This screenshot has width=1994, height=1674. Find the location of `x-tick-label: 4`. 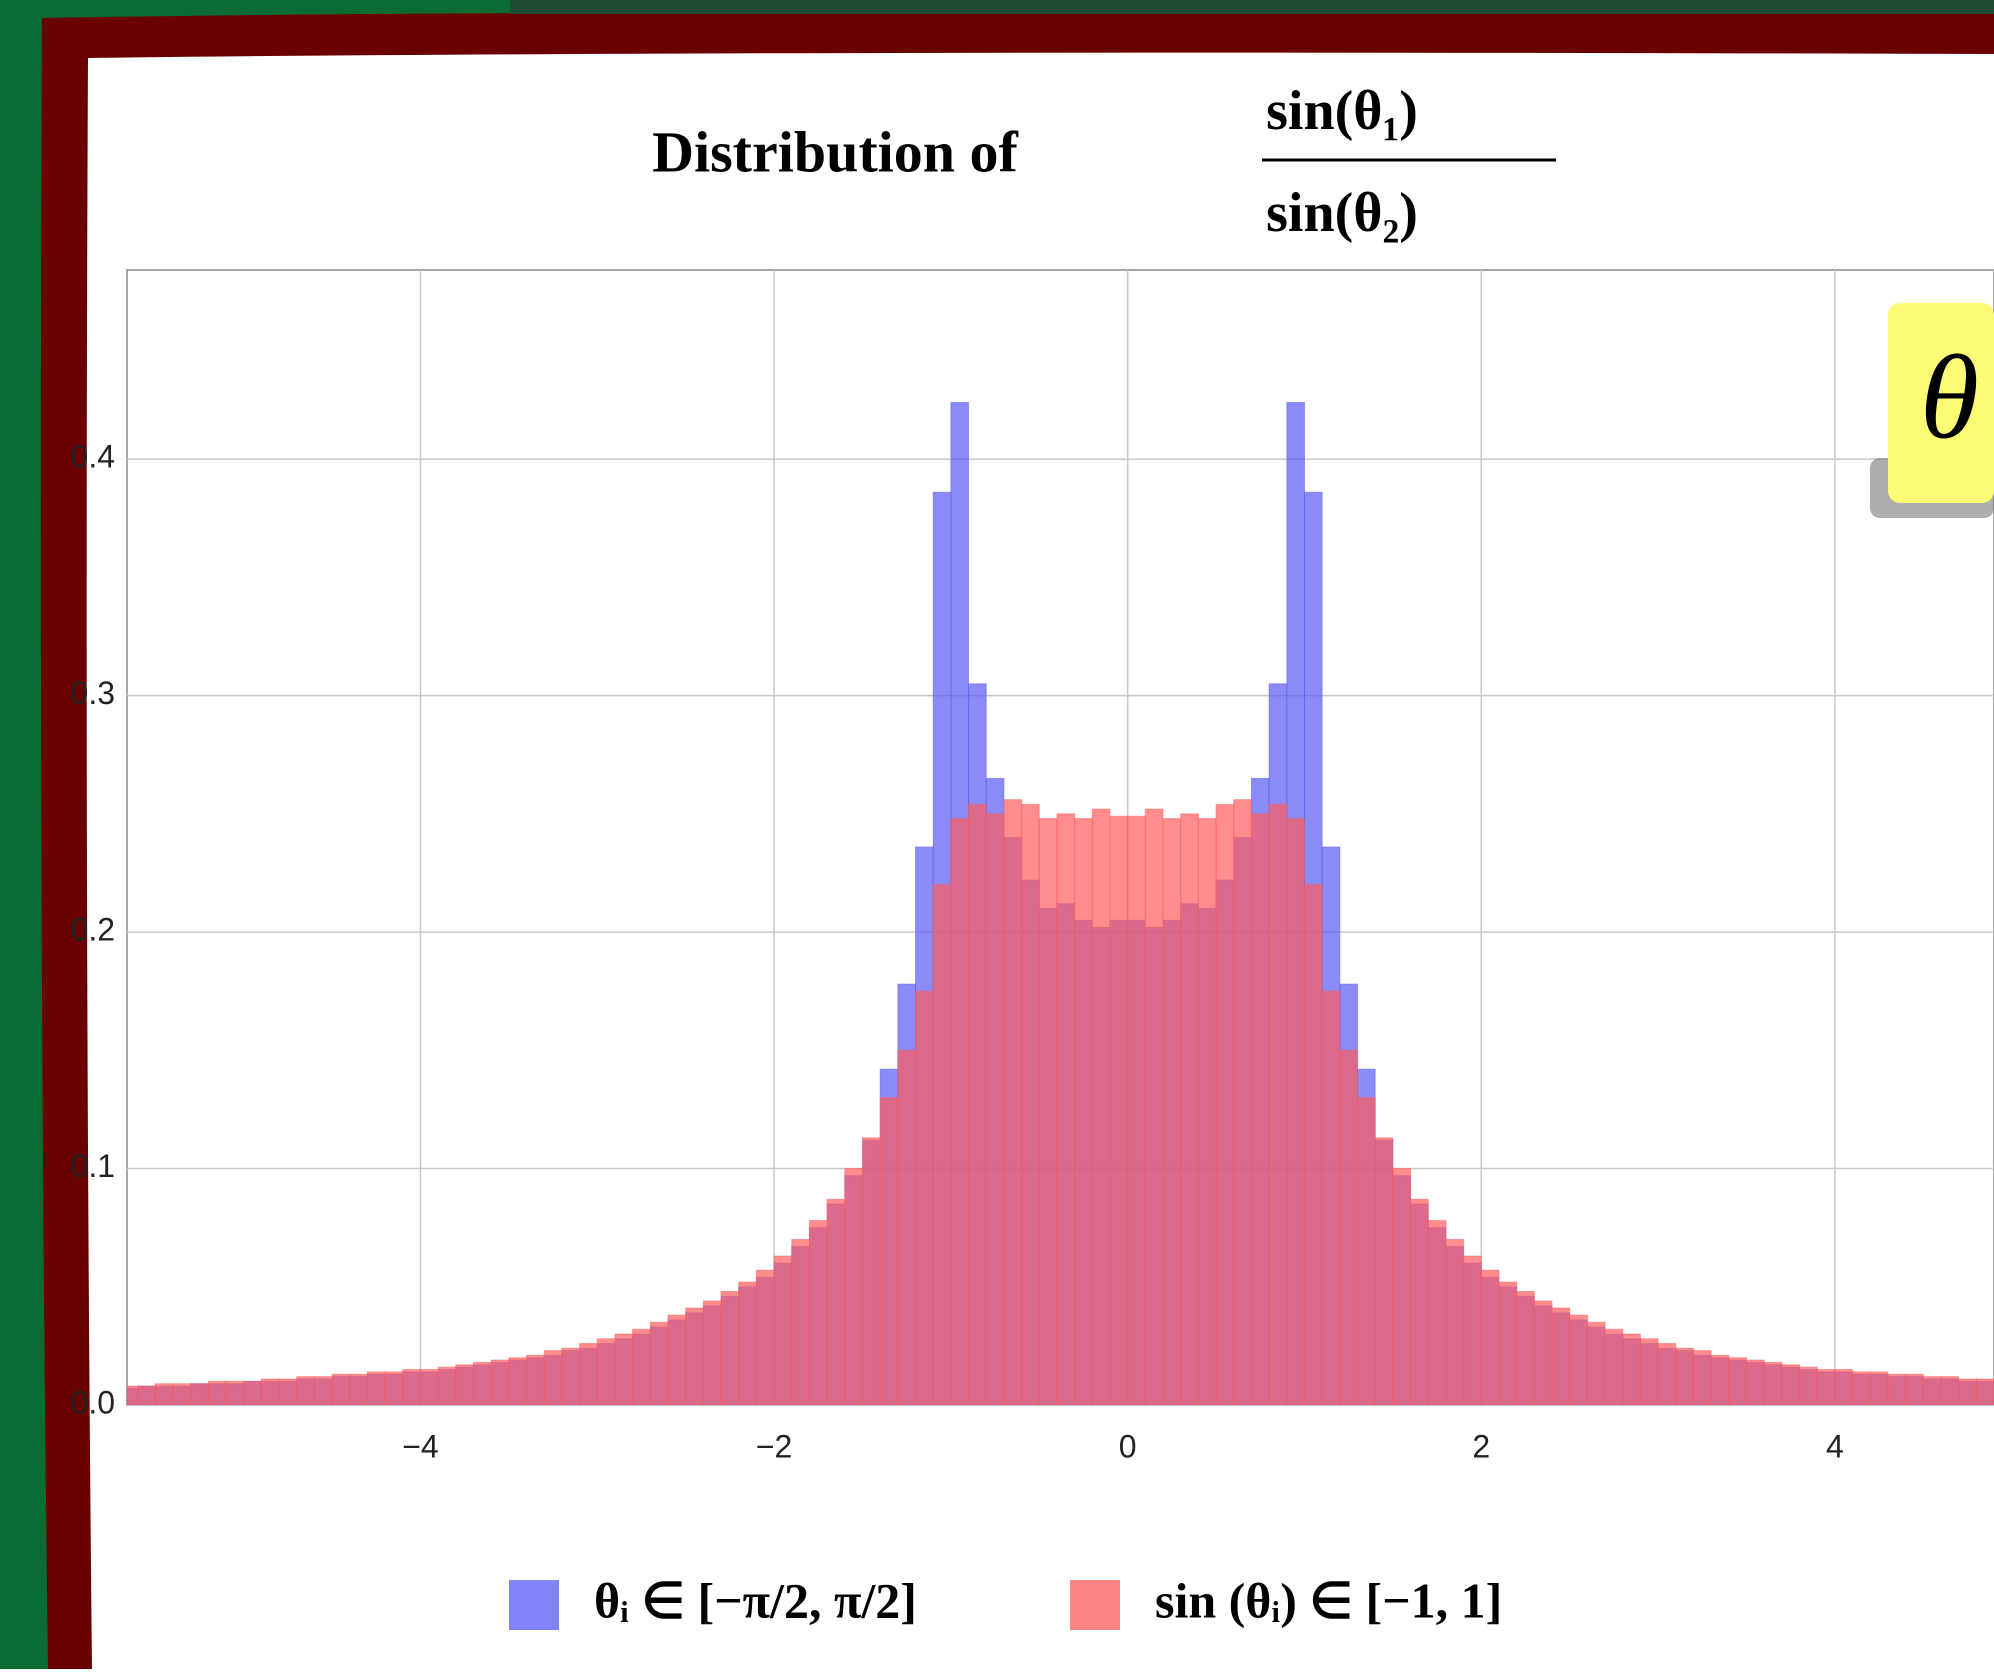

x-tick-label: 4 is located at coordinates (1835, 1446).